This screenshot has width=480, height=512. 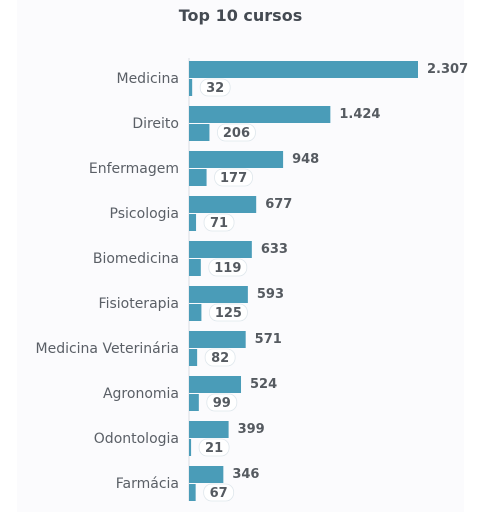 I want to click on chart-title: Top 10 cursos, so click(x=240, y=15).